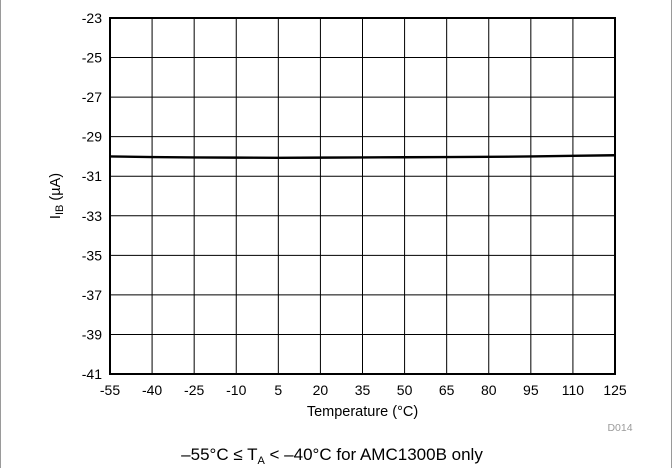 Image resolution: width=672 pixels, height=473 pixels. I want to click on y-tick-label: -35, so click(92, 255).